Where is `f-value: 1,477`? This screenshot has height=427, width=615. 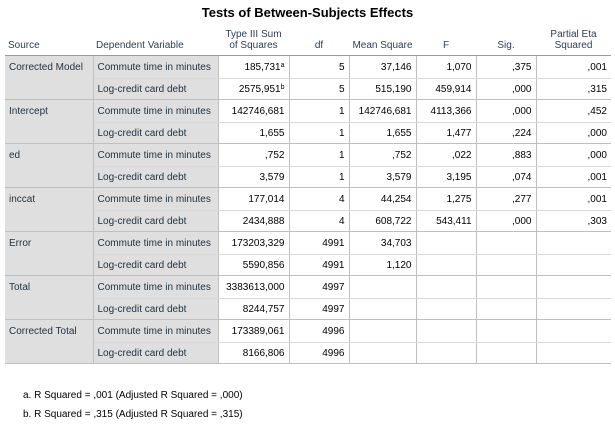
f-value: 1,477 is located at coordinates (459, 133).